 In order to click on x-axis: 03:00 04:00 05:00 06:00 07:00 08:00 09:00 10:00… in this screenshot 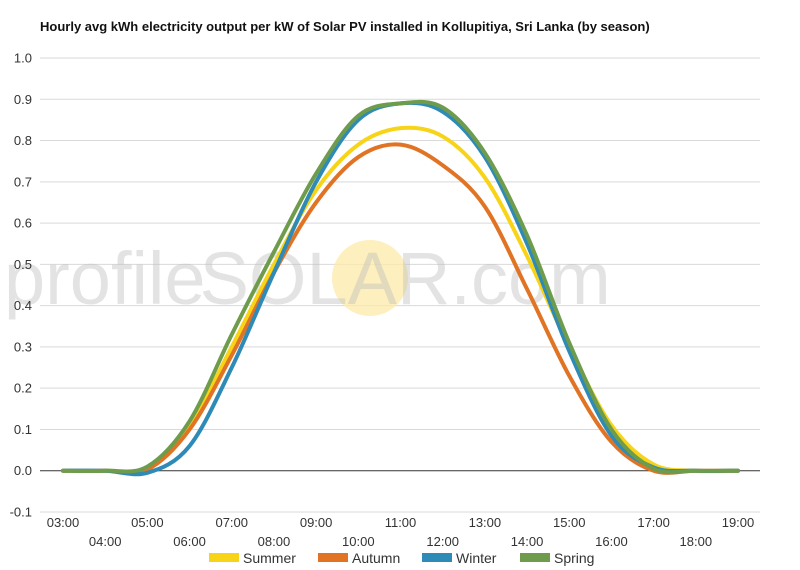, I will do `click(401, 532)`.